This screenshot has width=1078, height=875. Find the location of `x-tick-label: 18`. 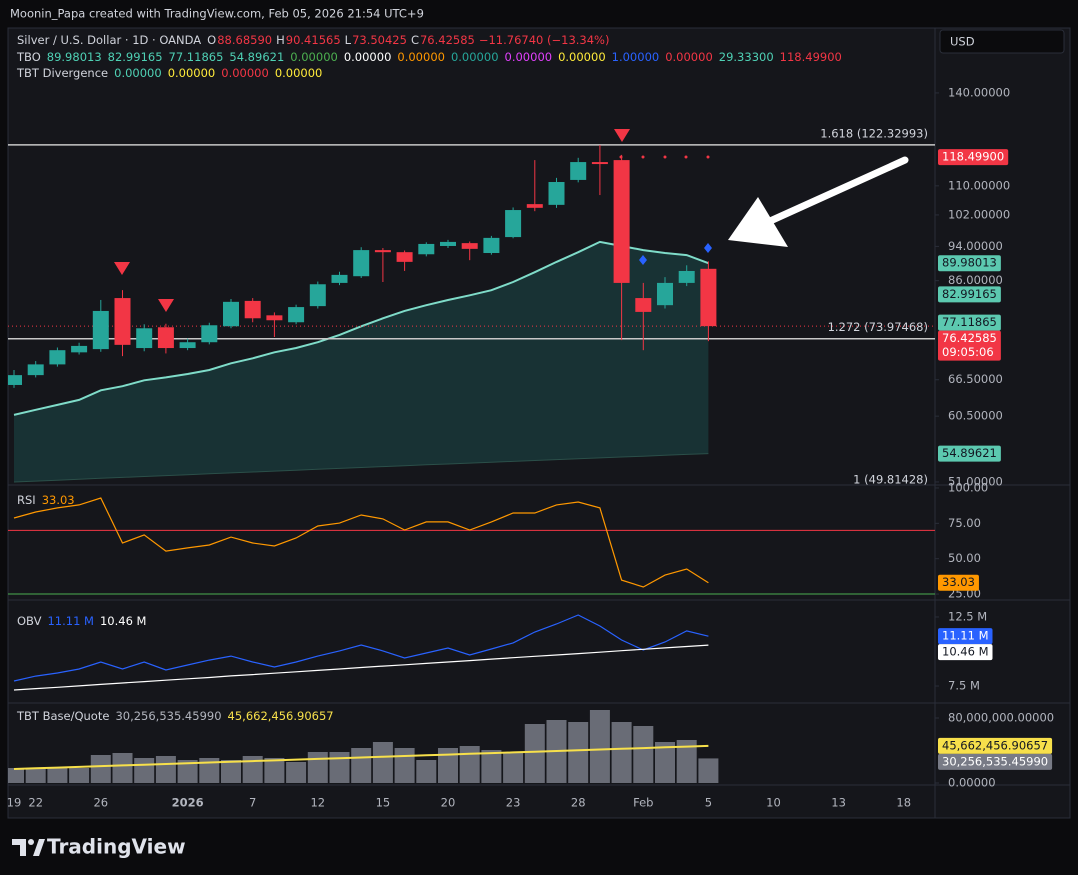

x-tick-label: 18 is located at coordinates (903, 803).